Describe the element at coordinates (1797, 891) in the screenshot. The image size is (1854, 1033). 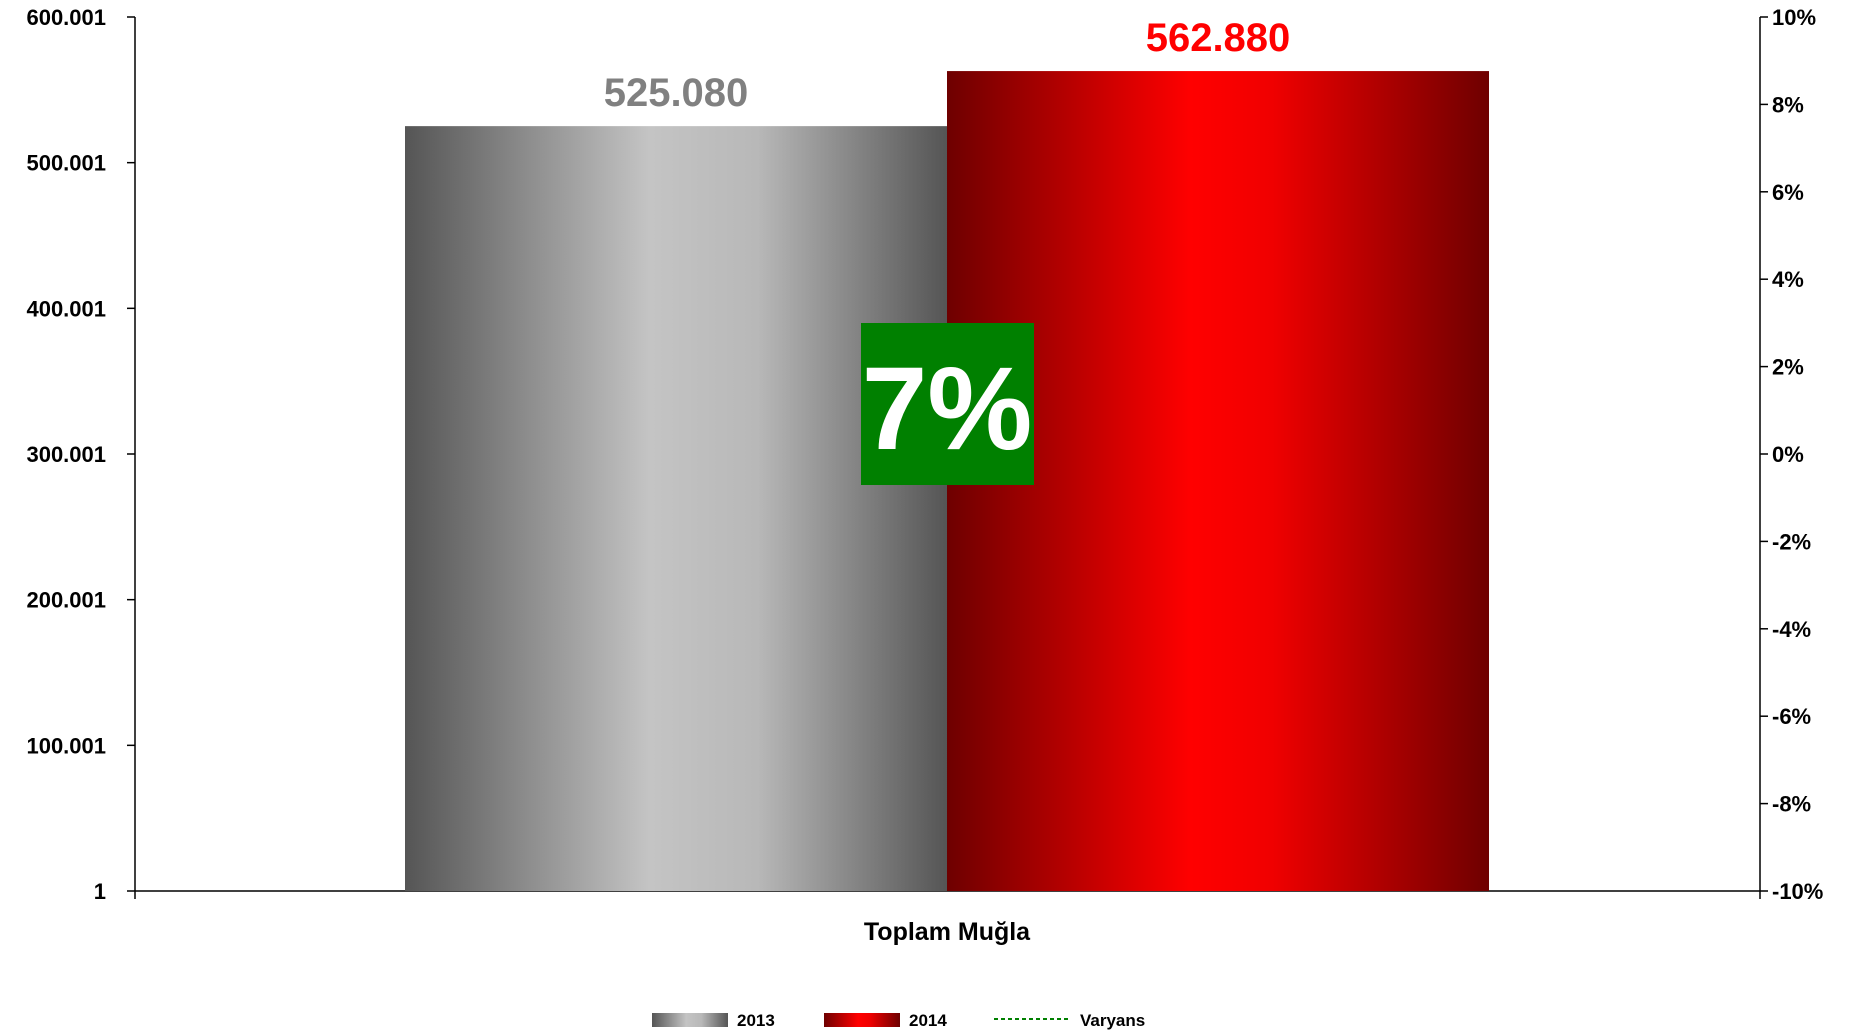
I see `y-right-tick-label: -10%` at that location.